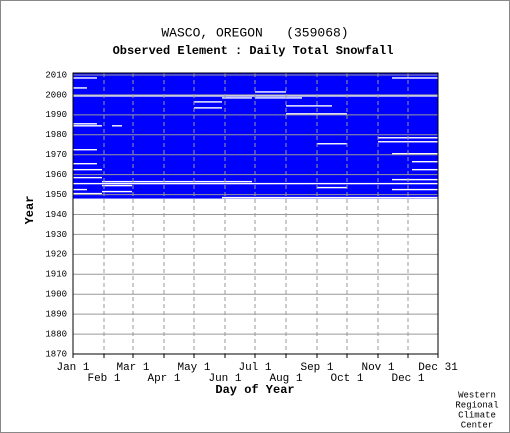 The width and height of the screenshot is (510, 433). Describe the element at coordinates (285, 379) in the screenshot. I see `x-tick-label: Aug 1` at that location.